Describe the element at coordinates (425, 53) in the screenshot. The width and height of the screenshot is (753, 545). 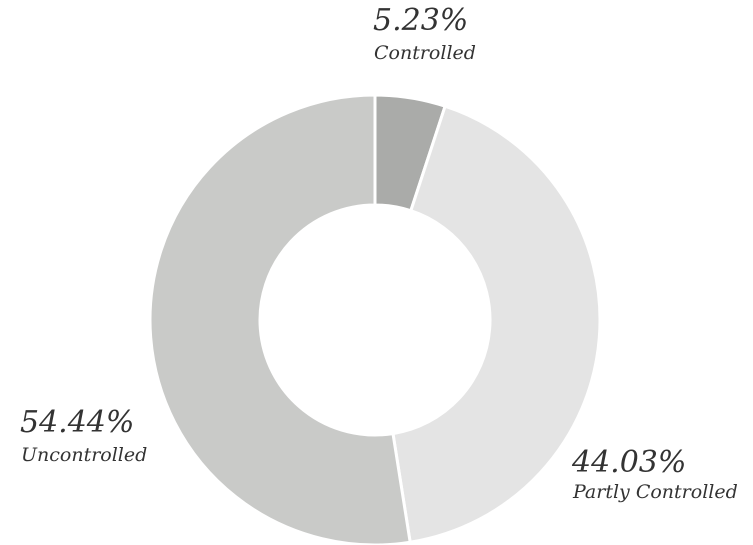
I see `category-label: Controlled` at that location.